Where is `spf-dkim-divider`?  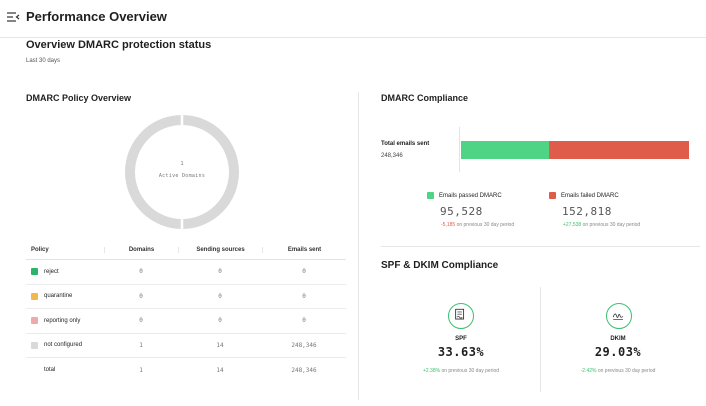
spf-dkim-divider is located at coordinates (540, 339).